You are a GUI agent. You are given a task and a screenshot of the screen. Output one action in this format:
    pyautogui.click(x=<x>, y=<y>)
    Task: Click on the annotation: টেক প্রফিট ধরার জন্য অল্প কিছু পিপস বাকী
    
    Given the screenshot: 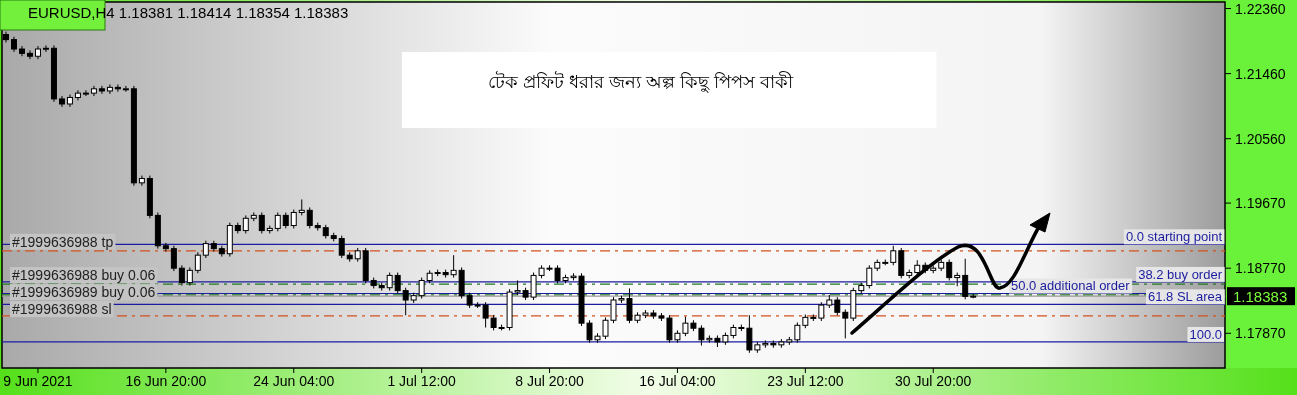 What is the action you would take?
    pyautogui.click(x=640, y=82)
    